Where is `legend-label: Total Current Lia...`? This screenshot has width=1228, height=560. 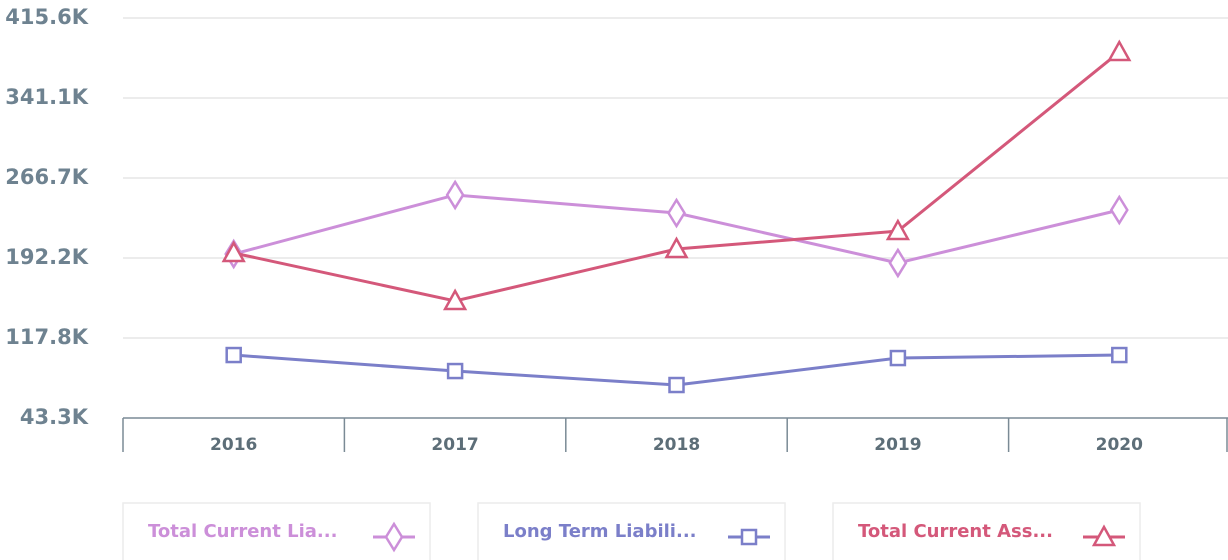 legend-label: Total Current Lia... is located at coordinates (242, 531).